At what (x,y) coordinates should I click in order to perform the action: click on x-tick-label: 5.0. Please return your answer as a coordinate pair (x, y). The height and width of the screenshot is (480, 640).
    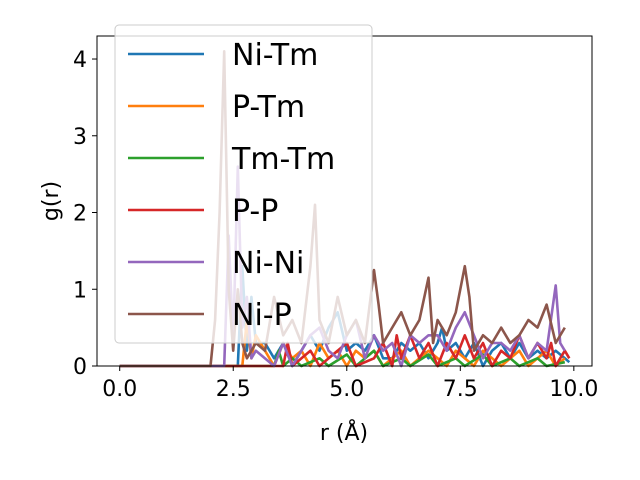
    Looking at the image, I should click on (346, 389).